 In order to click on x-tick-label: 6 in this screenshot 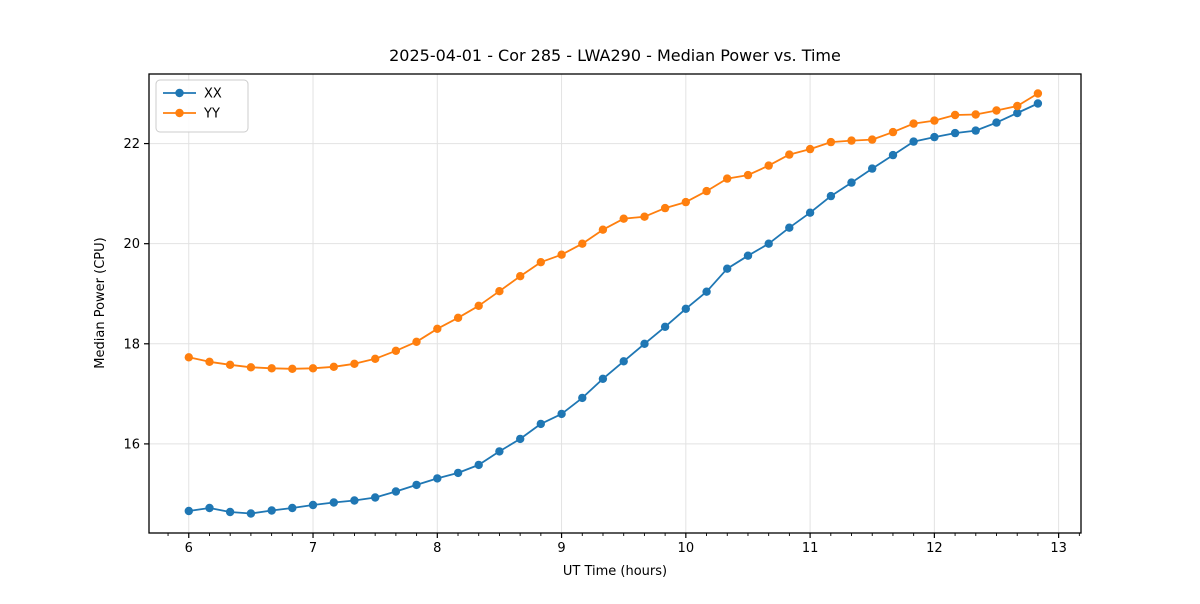, I will do `click(189, 548)`.